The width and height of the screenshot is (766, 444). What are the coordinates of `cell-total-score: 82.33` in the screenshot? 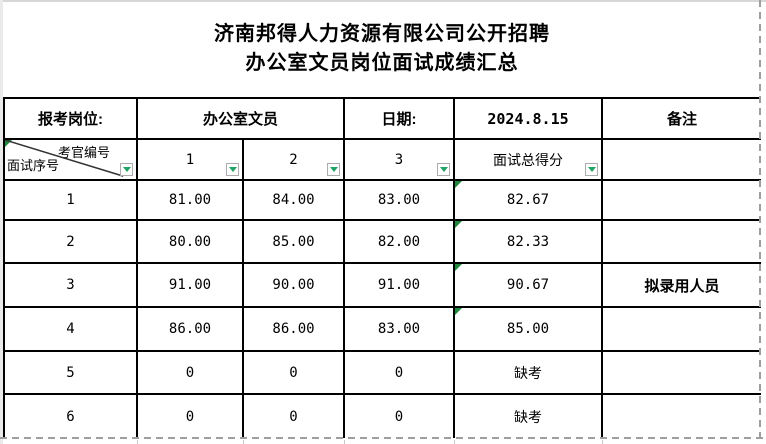 It's located at (529, 242).